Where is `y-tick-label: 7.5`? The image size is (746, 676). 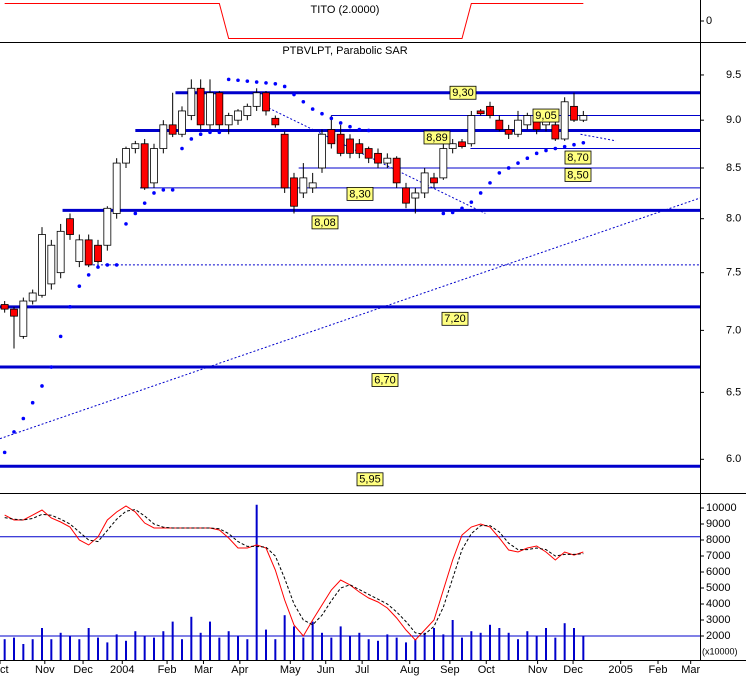
y-tick-label: 7.5 is located at coordinates (733, 273).